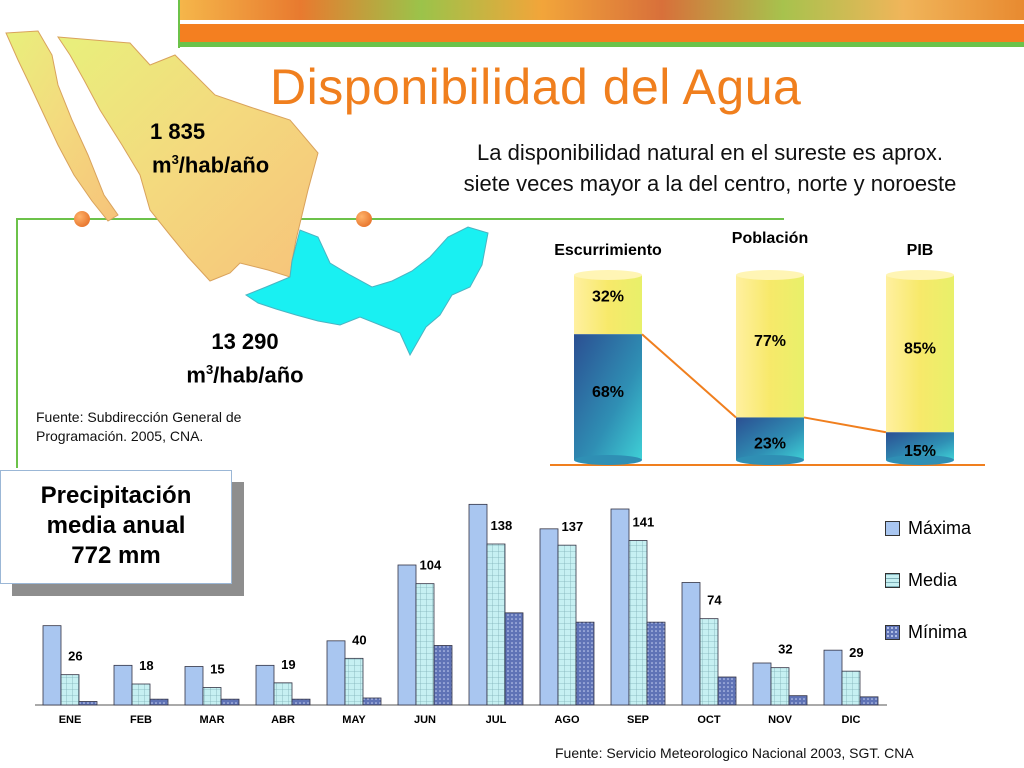  Describe the element at coordinates (920, 349) in the screenshot. I see `cylinder-value-label: 85%` at that location.